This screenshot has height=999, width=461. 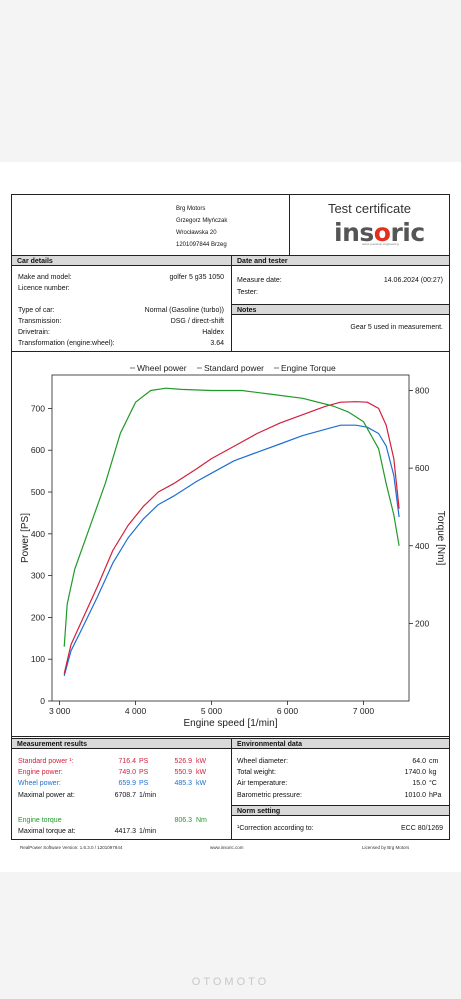 What do you see at coordinates (230, 935) in the screenshot?
I see `bottom-background` at bounding box center [230, 935].